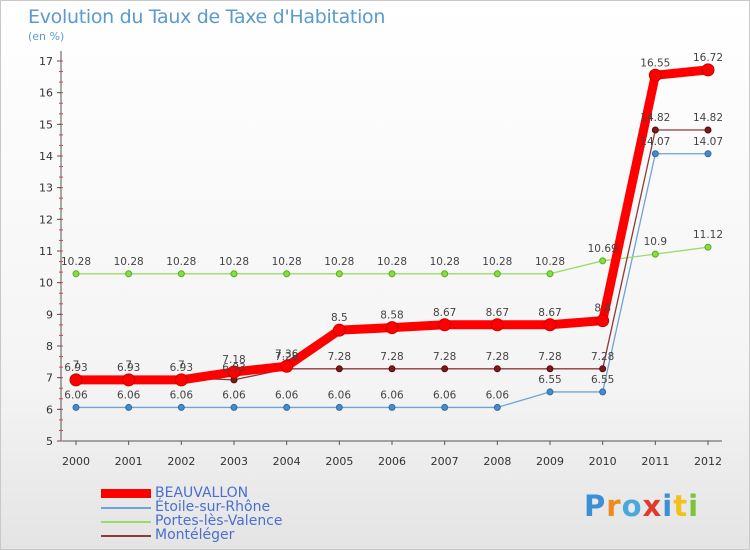  Describe the element at coordinates (207, 17) in the screenshot. I see `chart-title: Evolution du Taux de Taxe d'Habitation` at that location.